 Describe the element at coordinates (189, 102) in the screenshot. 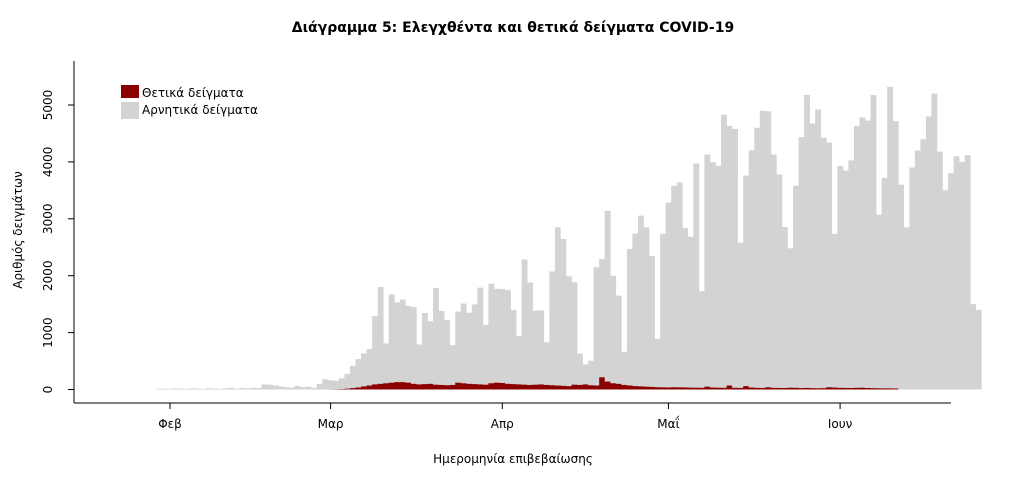

I see `legend: Θετικά δείγματα Αρνητικά δείγματα` at that location.